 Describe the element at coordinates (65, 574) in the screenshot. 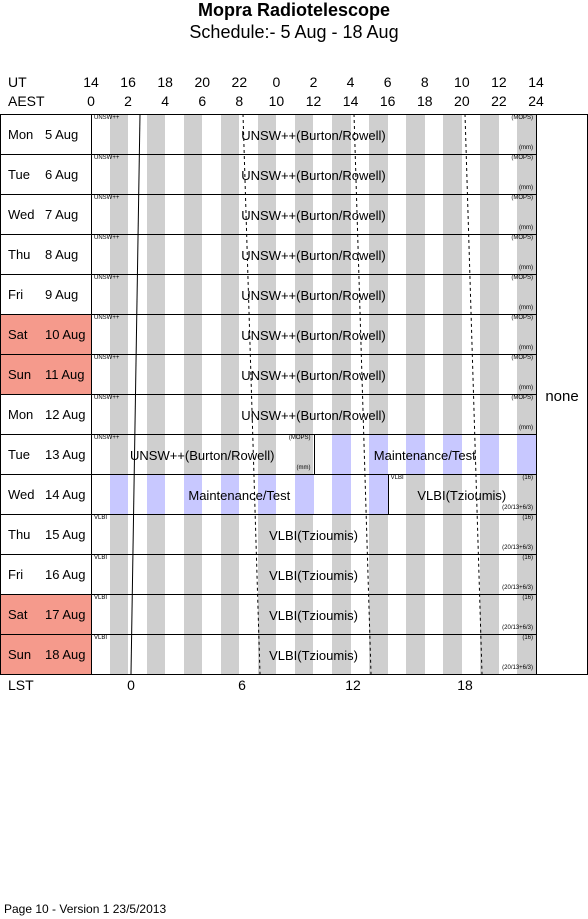

I see `day-date: 16 Aug` at that location.